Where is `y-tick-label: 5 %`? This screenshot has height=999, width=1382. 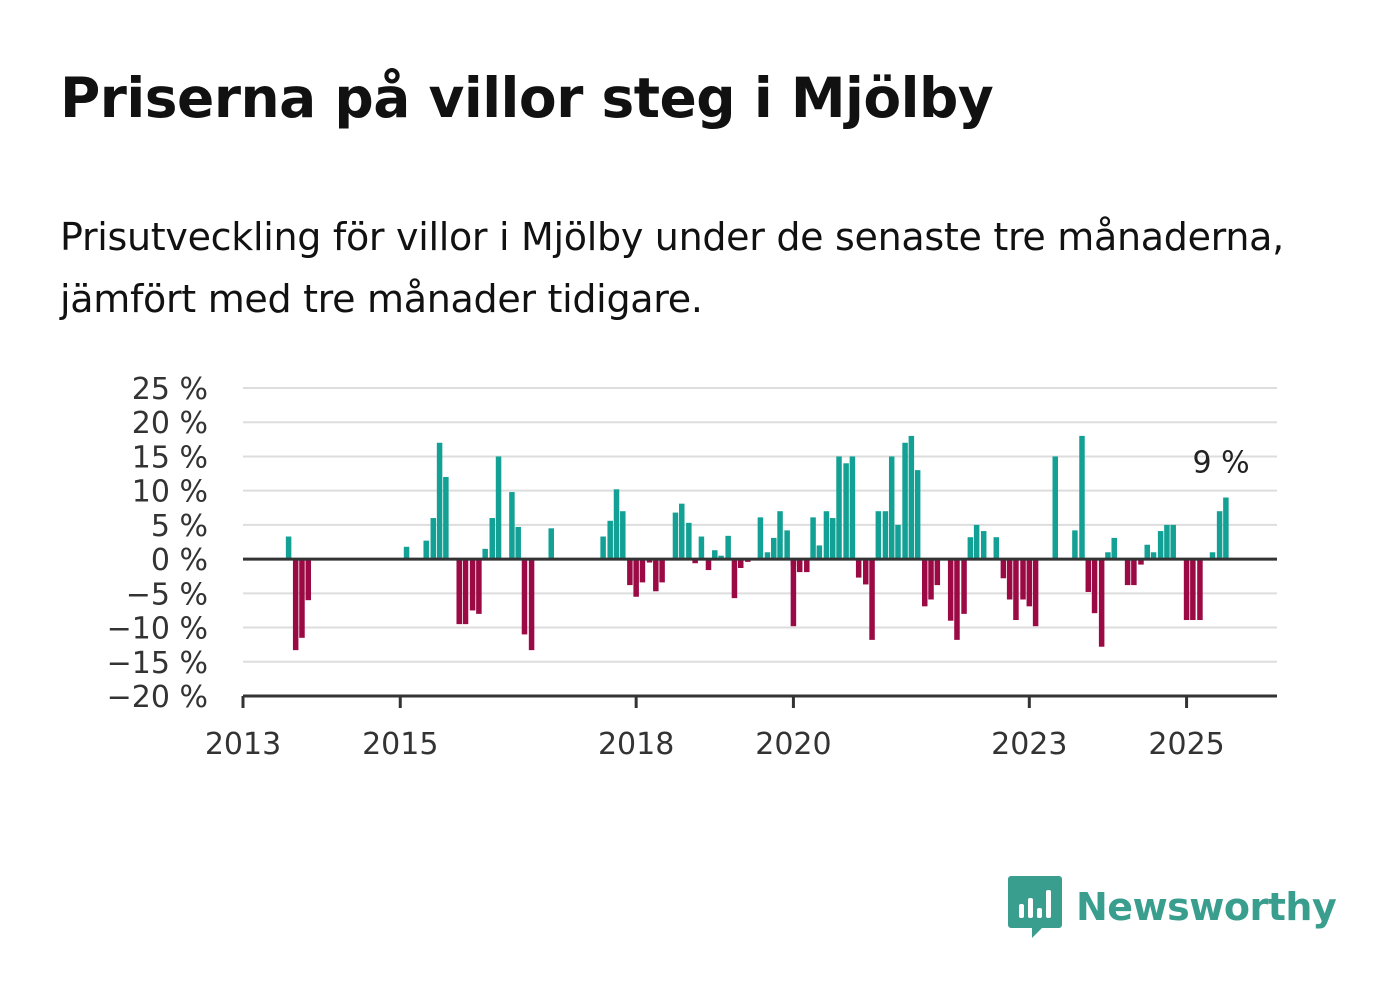 y-tick-label: 5 % is located at coordinates (179, 526).